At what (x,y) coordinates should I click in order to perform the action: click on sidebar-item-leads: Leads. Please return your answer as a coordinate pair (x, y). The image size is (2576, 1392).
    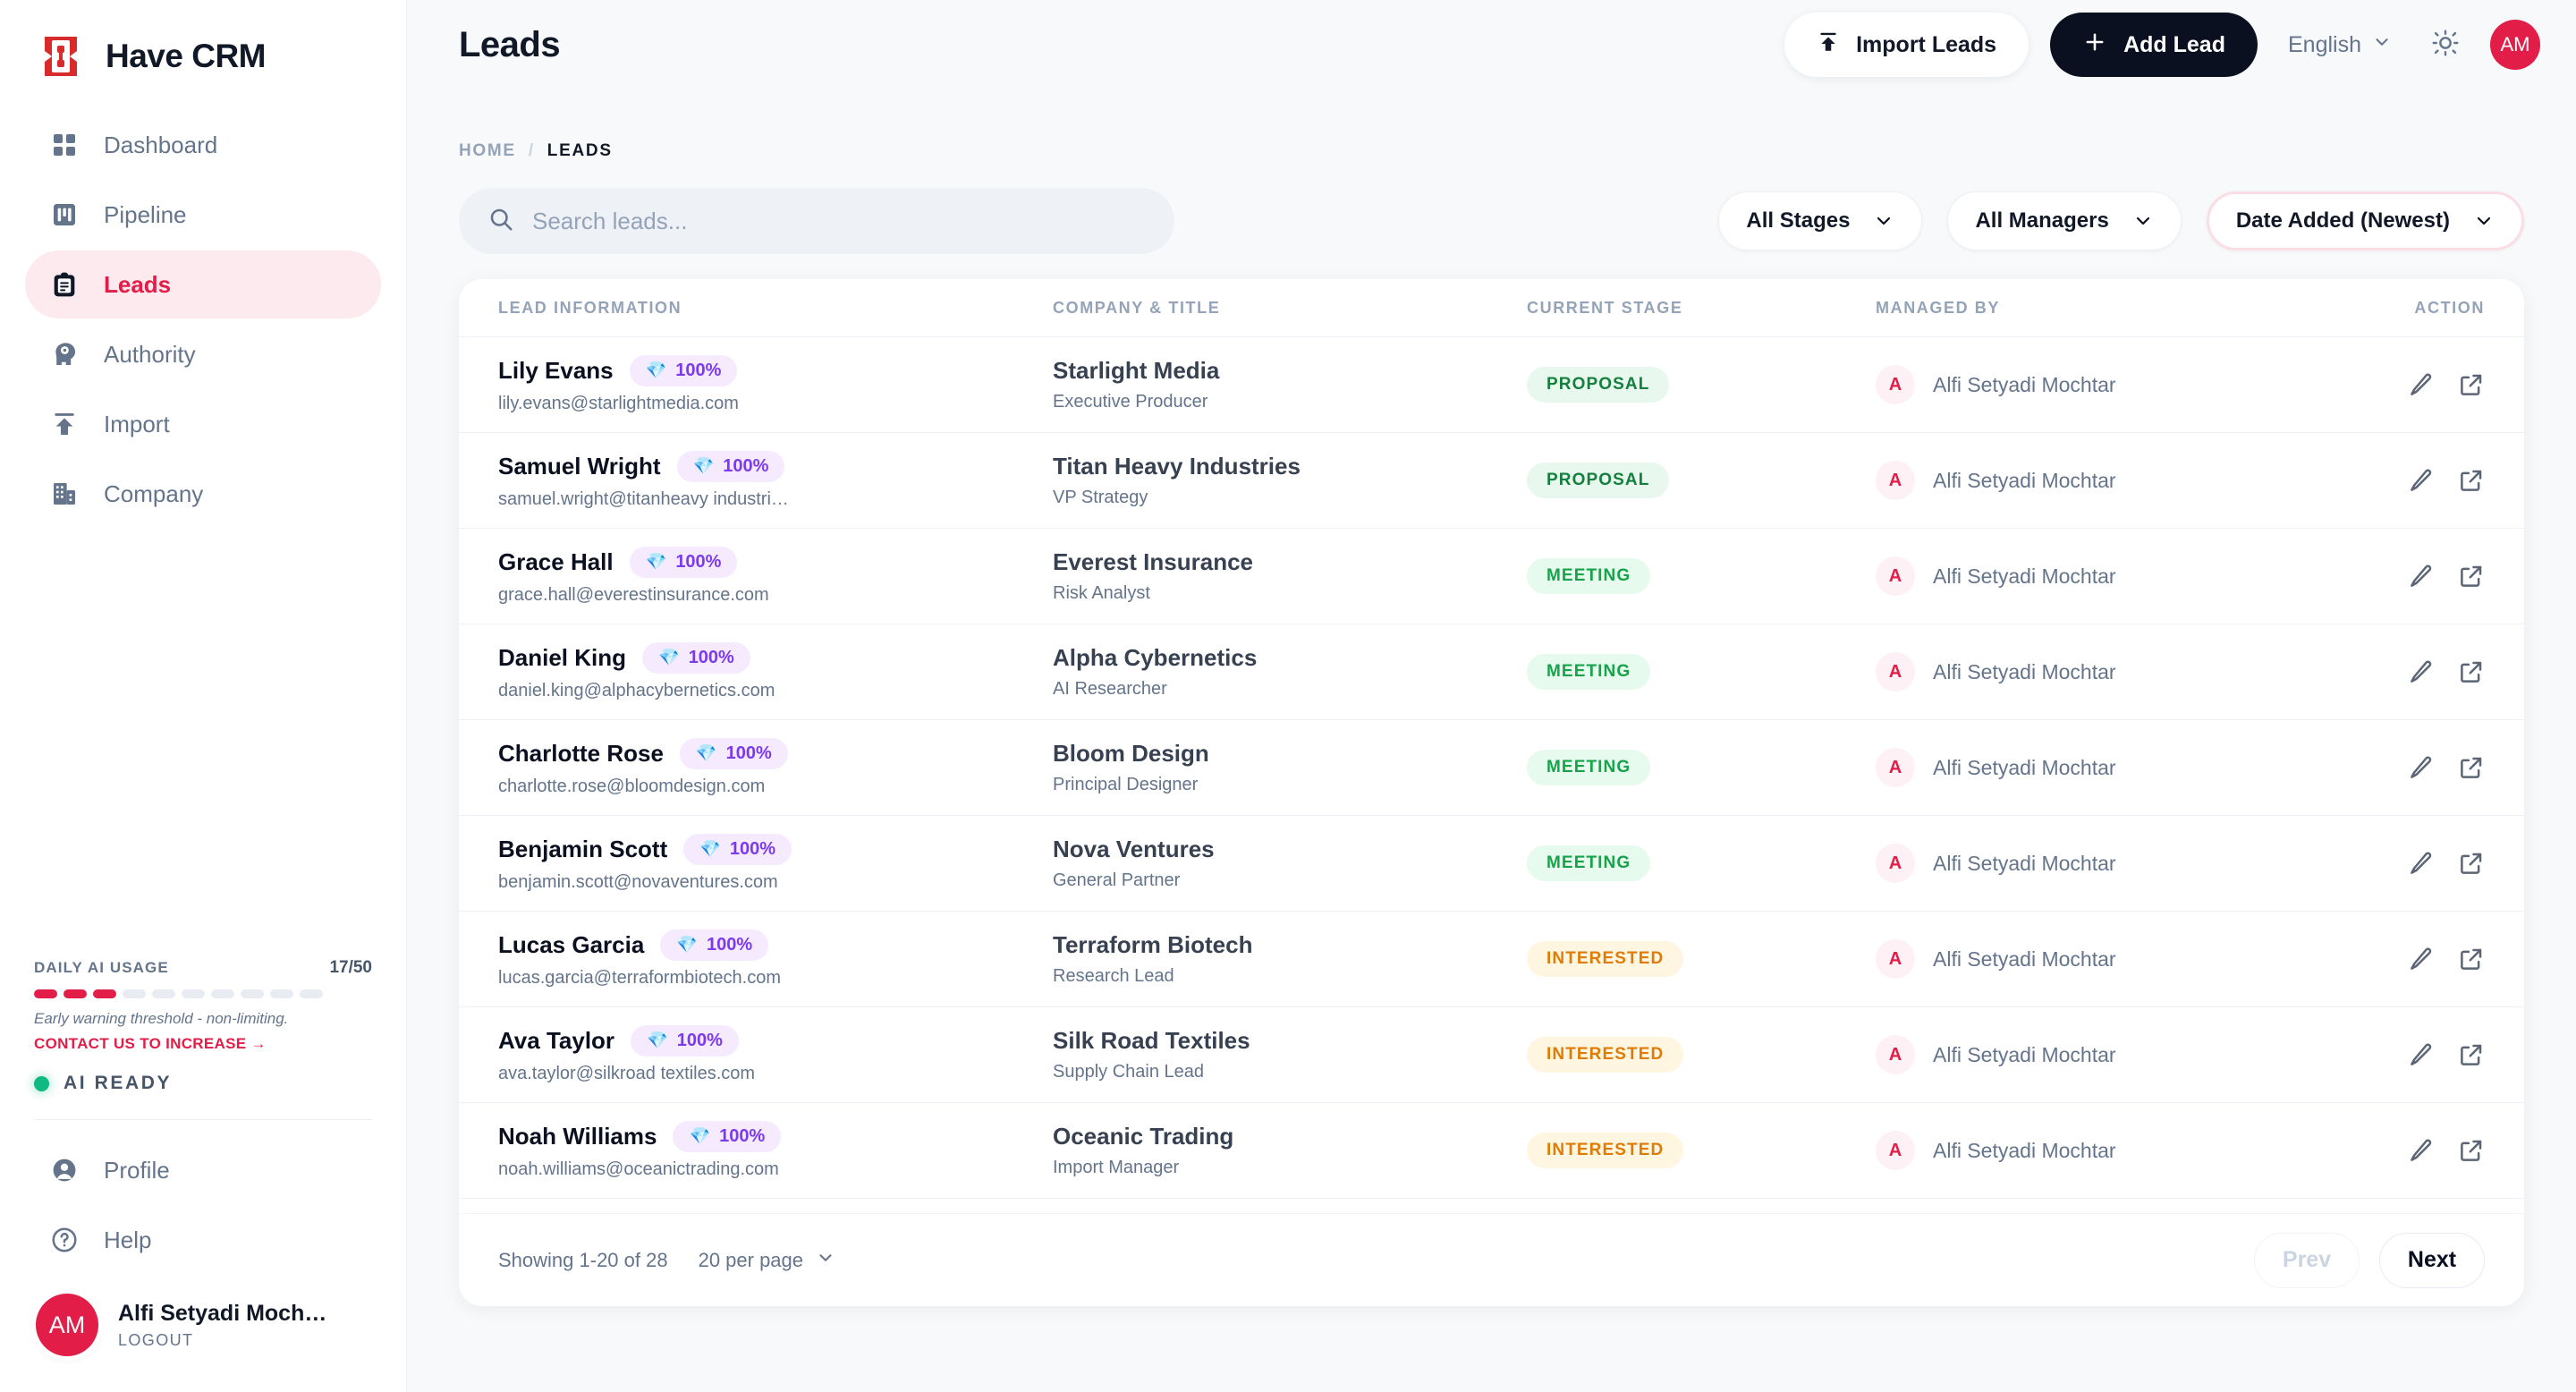
    Looking at the image, I should click on (203, 284).